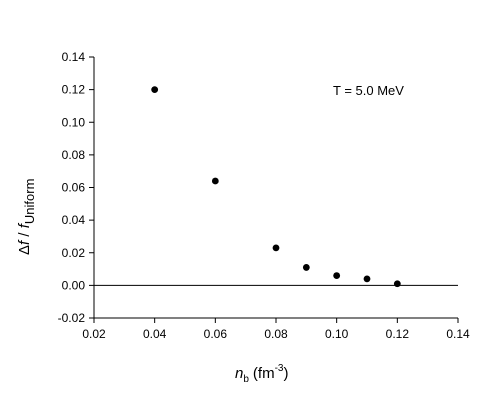 This screenshot has width=491, height=404. I want to click on temperature-annotation: T = 5.0 MeV, so click(368, 90).